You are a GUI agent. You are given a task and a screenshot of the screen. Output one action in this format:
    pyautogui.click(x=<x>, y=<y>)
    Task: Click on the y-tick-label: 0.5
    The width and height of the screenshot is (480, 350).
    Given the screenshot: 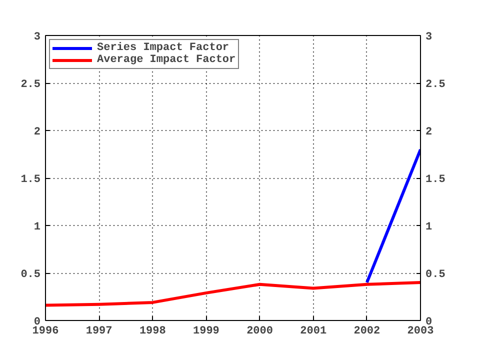 What is the action you would take?
    pyautogui.click(x=30, y=275)
    